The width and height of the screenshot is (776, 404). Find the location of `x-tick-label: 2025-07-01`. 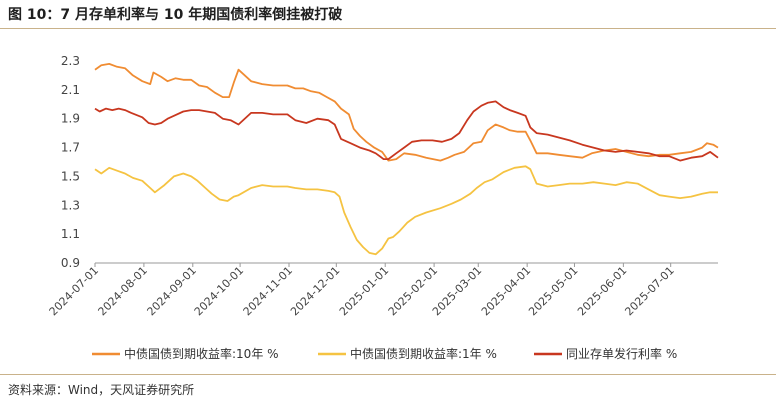

x-tick-label: 2025-07-01 is located at coordinates (649, 291).